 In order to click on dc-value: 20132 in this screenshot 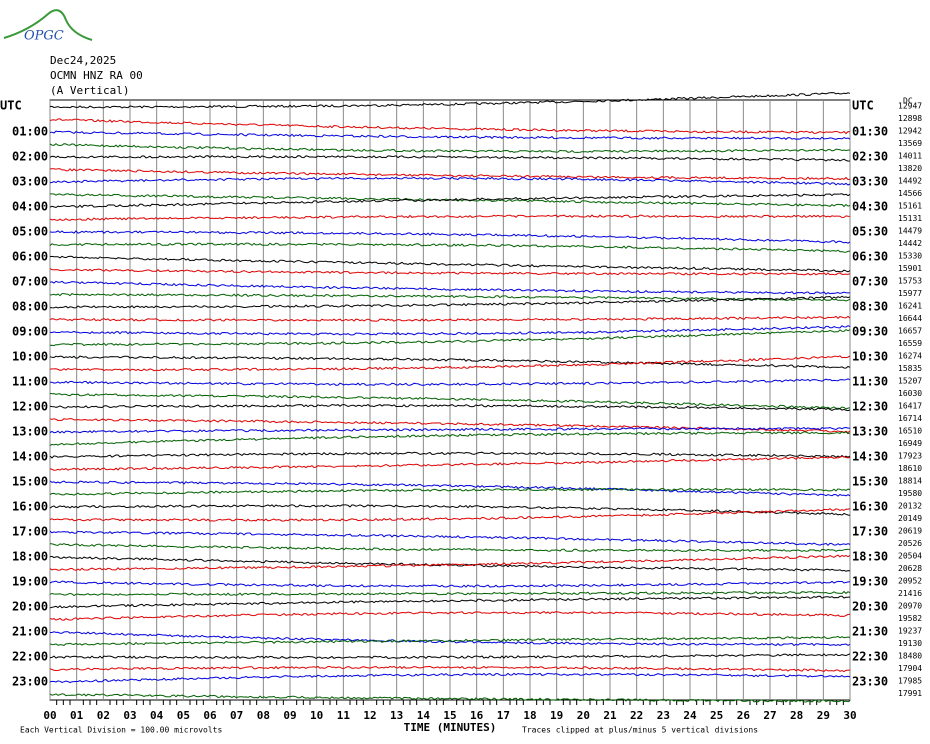, I will do `click(910, 506)`.